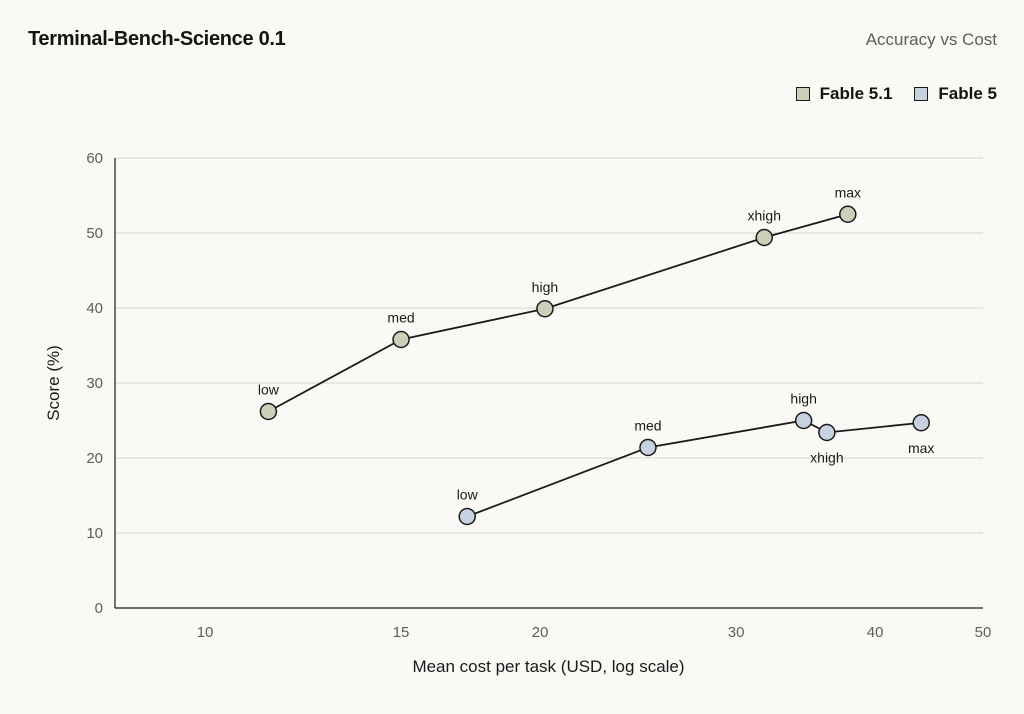 The height and width of the screenshot is (714, 1024). What do you see at coordinates (647, 426) in the screenshot?
I see `data-label-fable-5-med: med` at bounding box center [647, 426].